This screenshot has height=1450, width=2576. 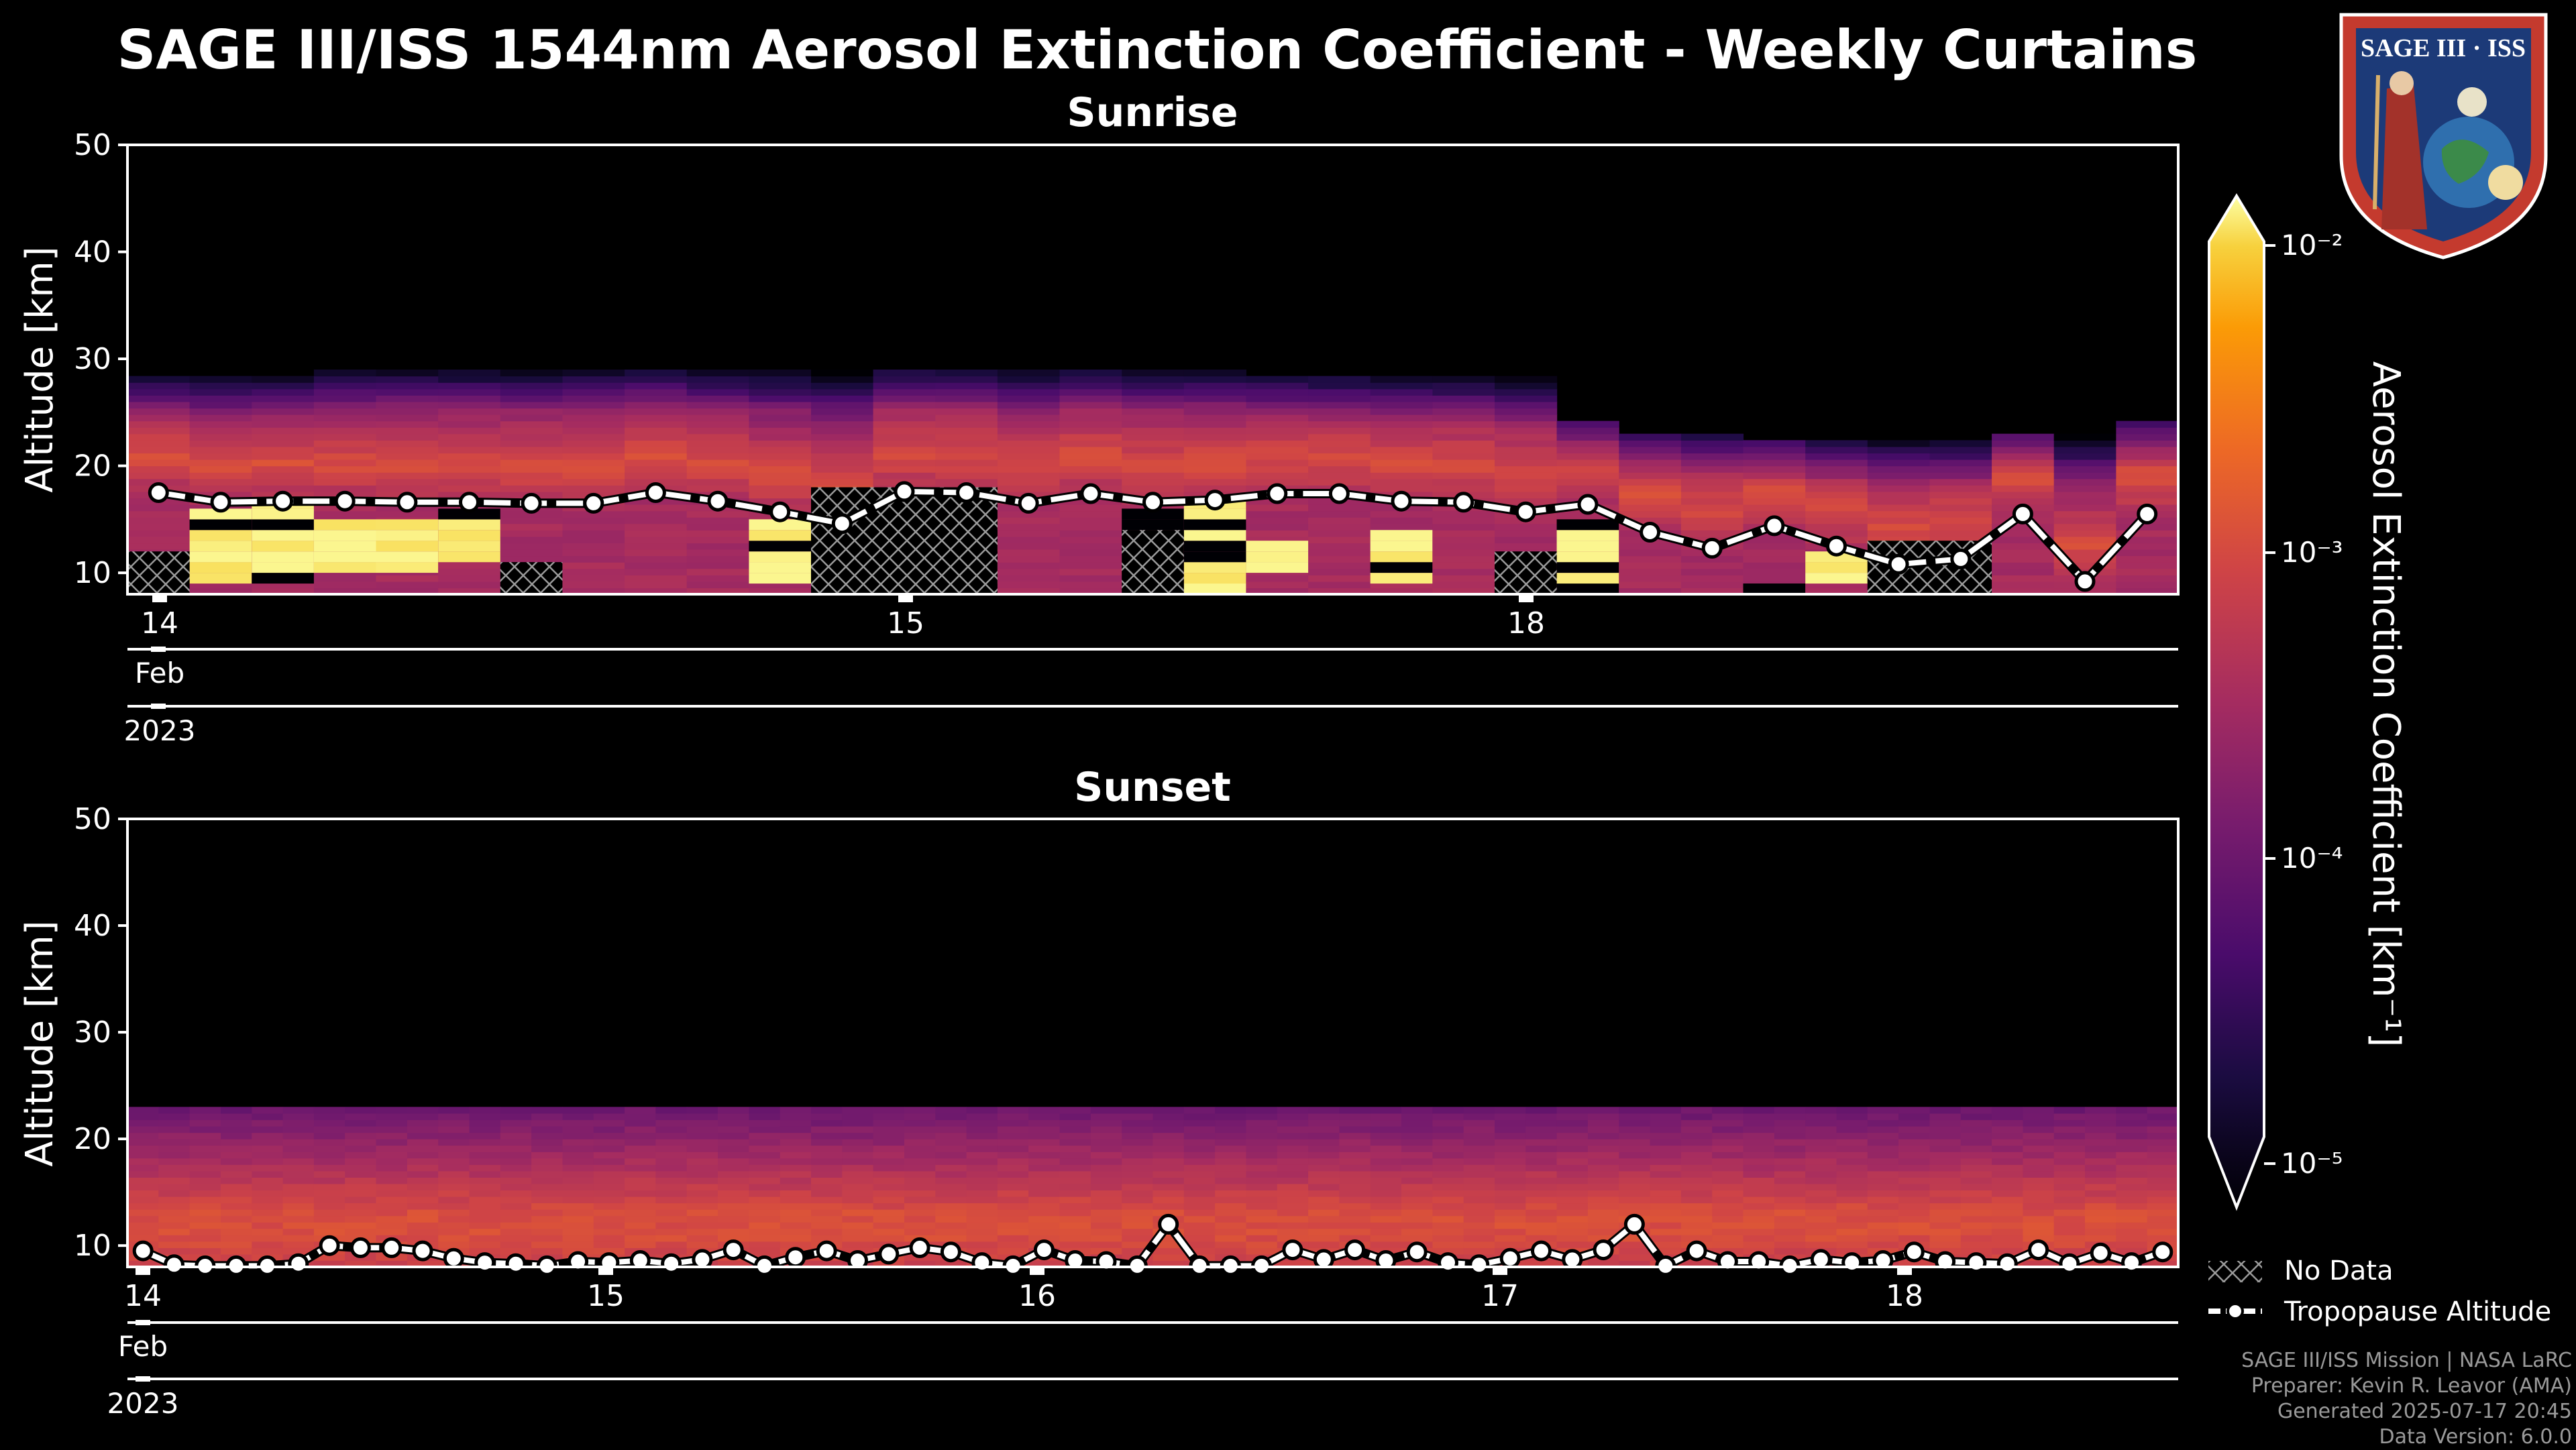 I want to click on legend-tropopause-label: Tropopause Altitude, so click(x=2417, y=1311).